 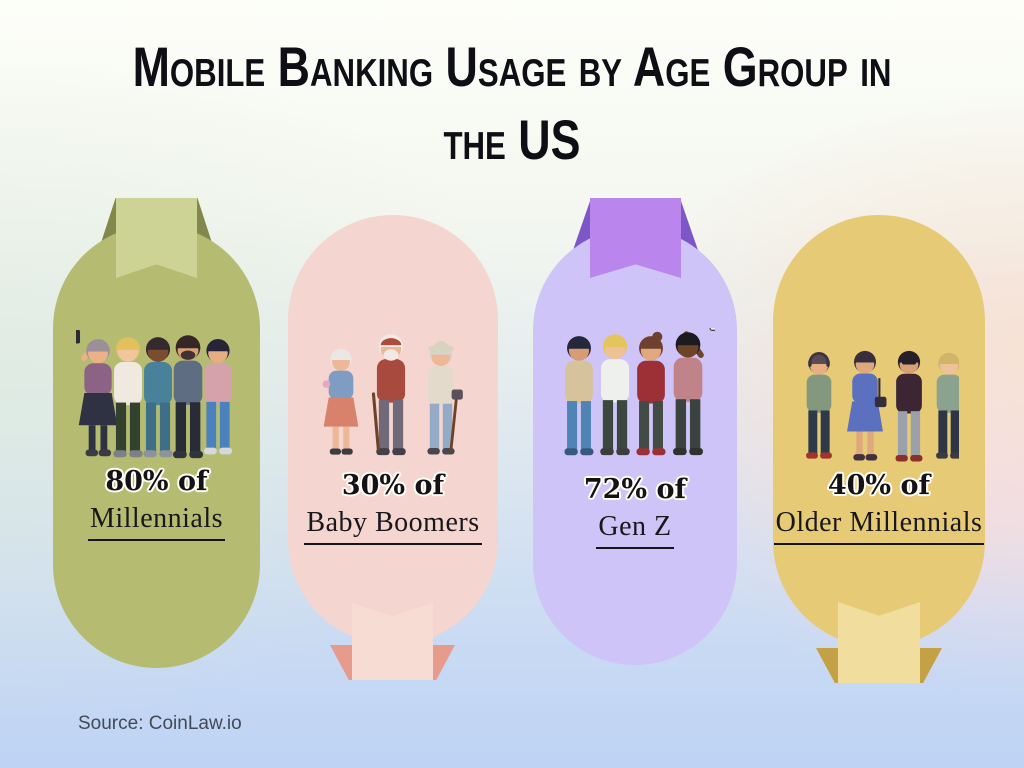 I want to click on gen-z-illustration, so click(x=639, y=392).